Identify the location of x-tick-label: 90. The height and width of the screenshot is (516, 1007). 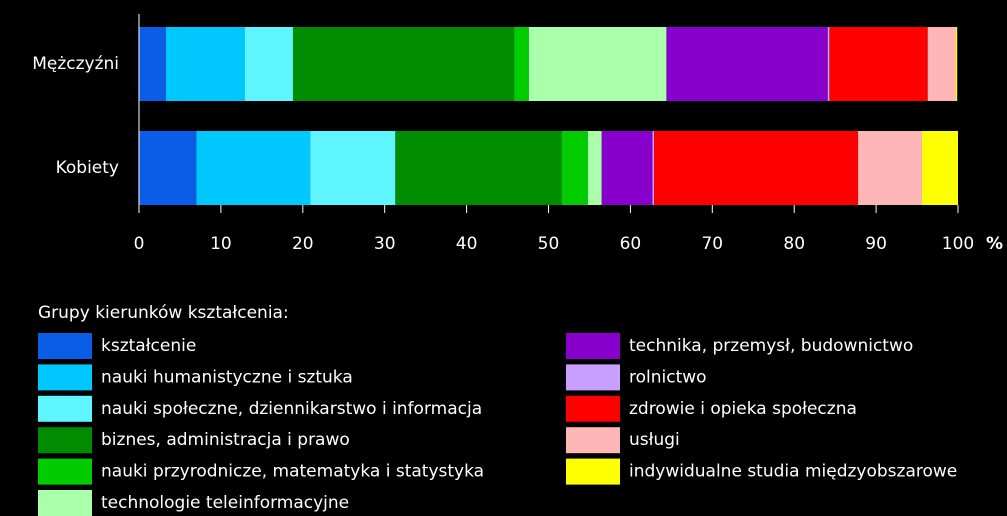
(876, 244).